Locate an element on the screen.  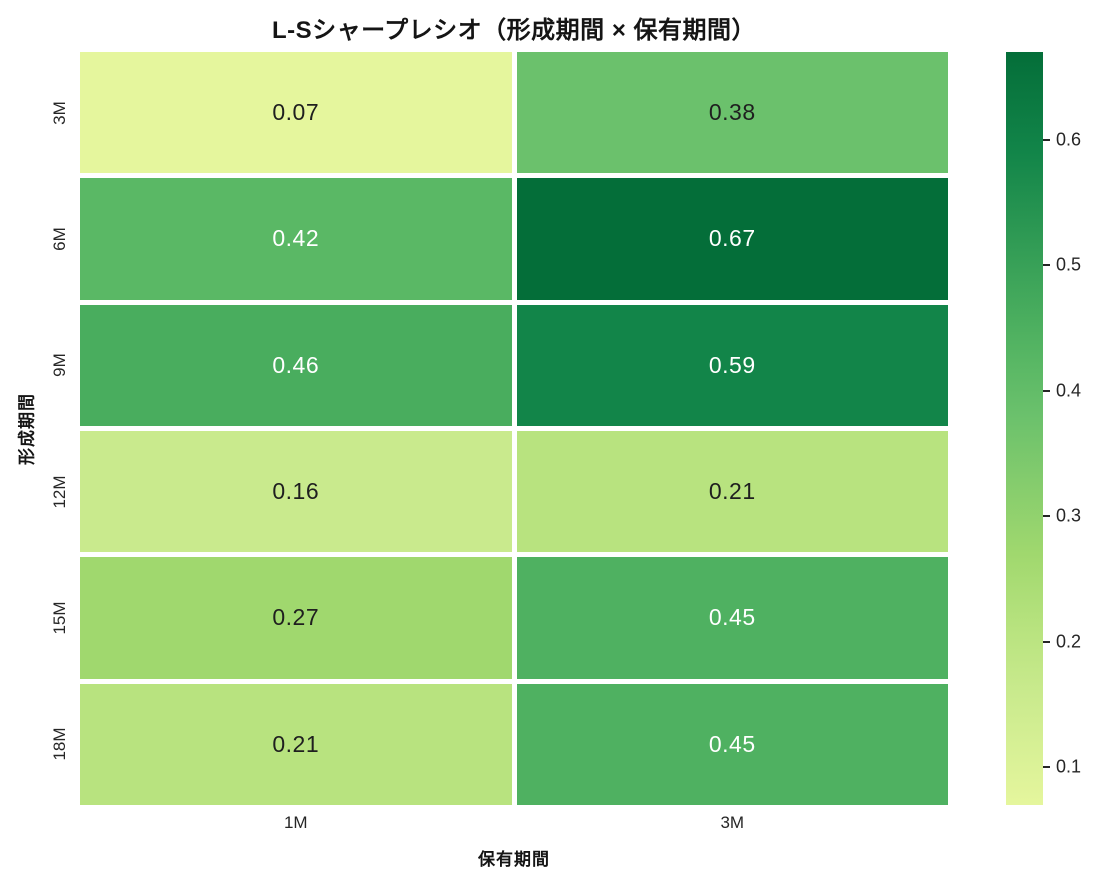
y-tick-label: 15M is located at coordinates (59, 618).